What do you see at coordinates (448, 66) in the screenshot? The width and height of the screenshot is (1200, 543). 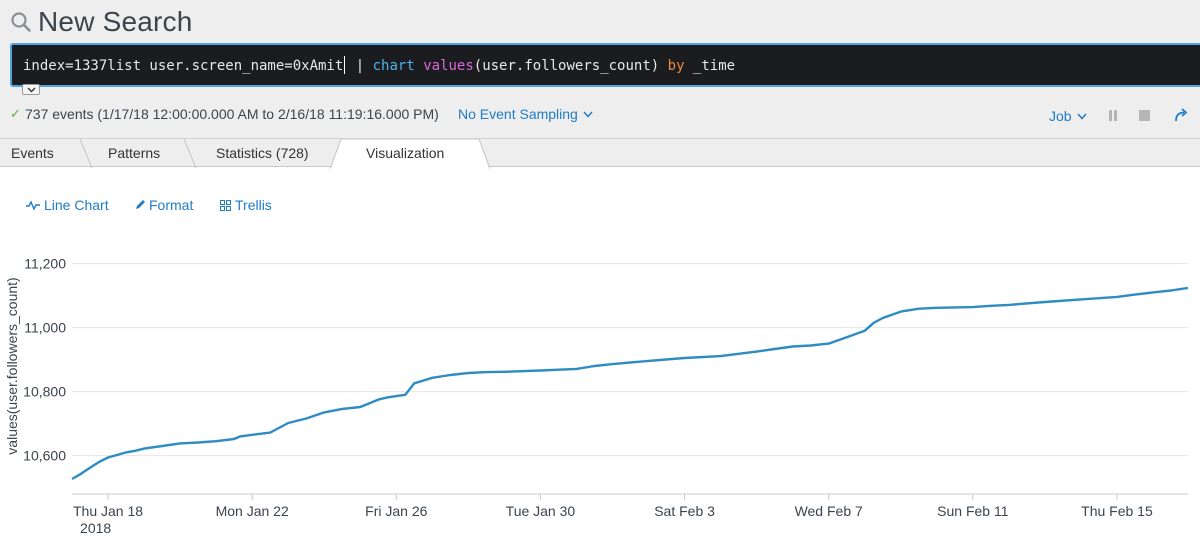 I see `query-function: values` at bounding box center [448, 66].